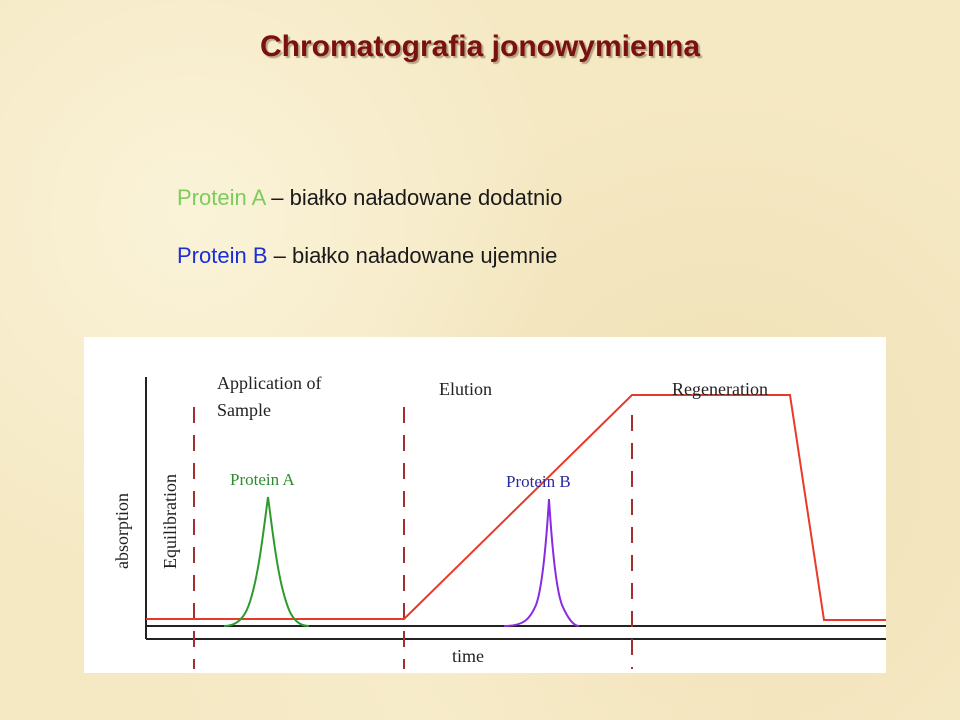  Describe the element at coordinates (541, 562) in the screenshot. I see `protein-b-peak` at that location.